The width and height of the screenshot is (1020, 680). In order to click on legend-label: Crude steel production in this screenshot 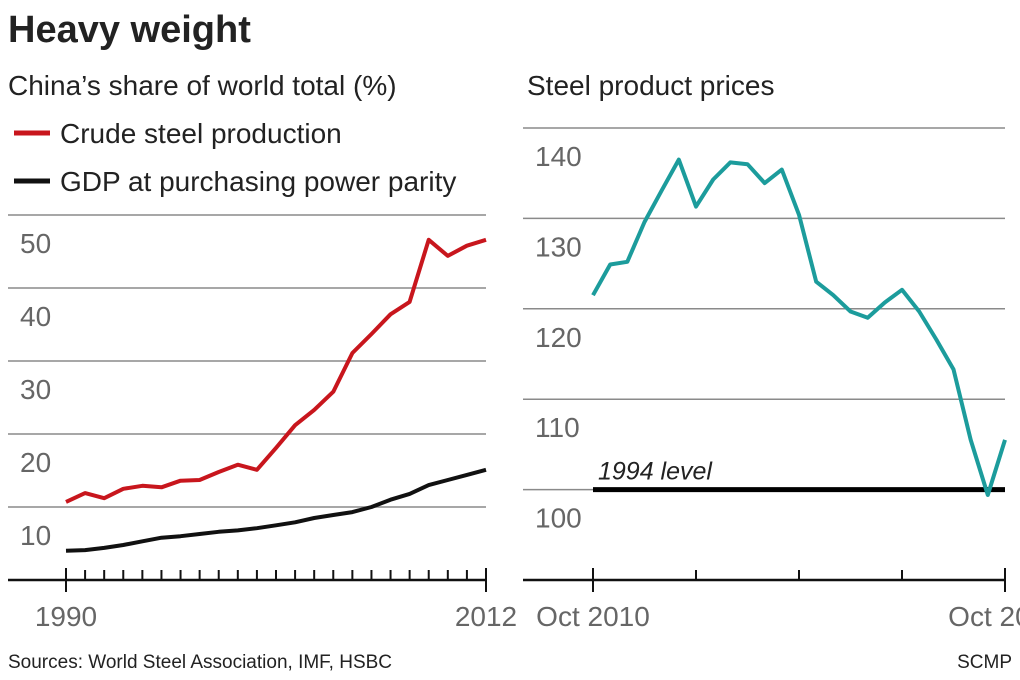, I will do `click(201, 133)`.